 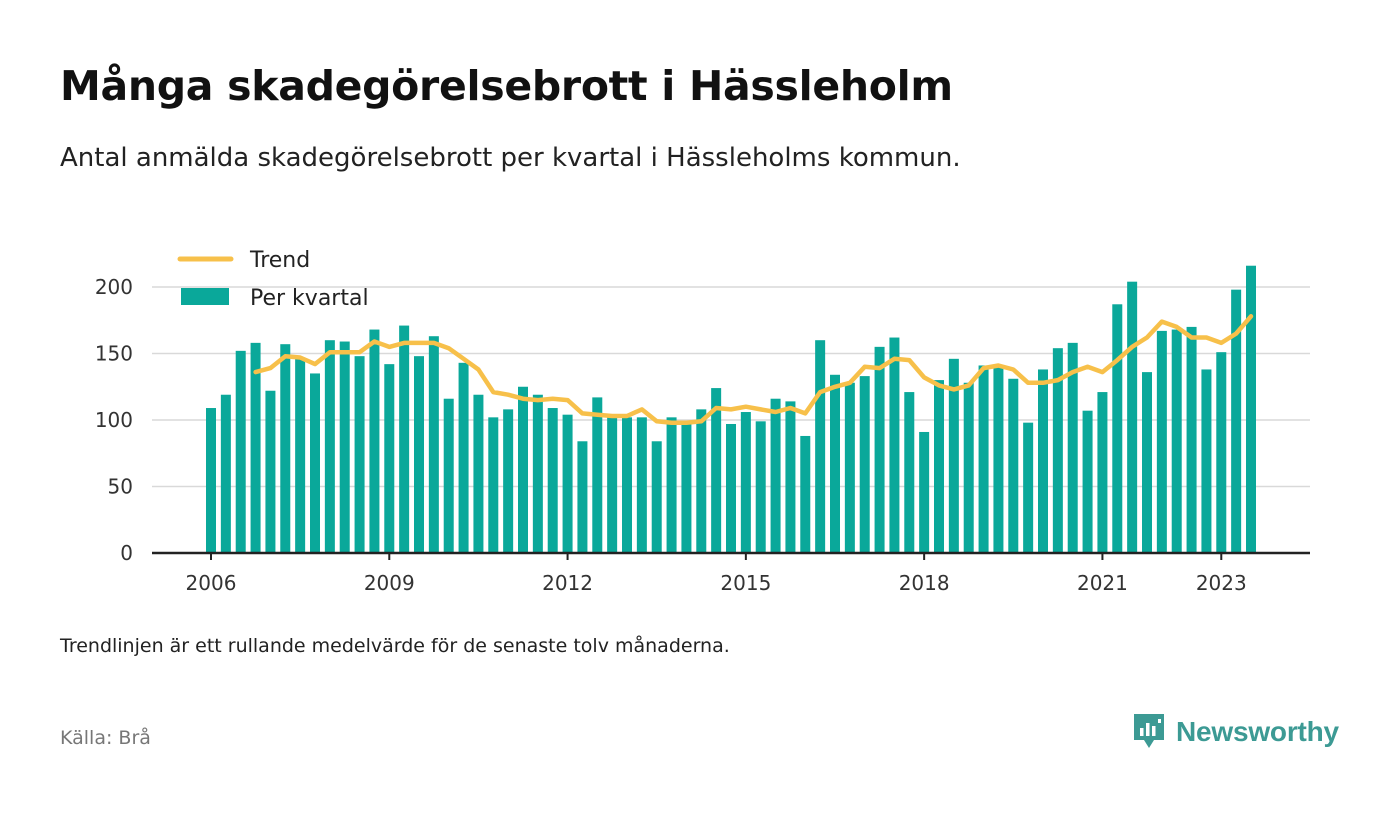 I want to click on y-tick-label: 200, so click(x=114, y=287).